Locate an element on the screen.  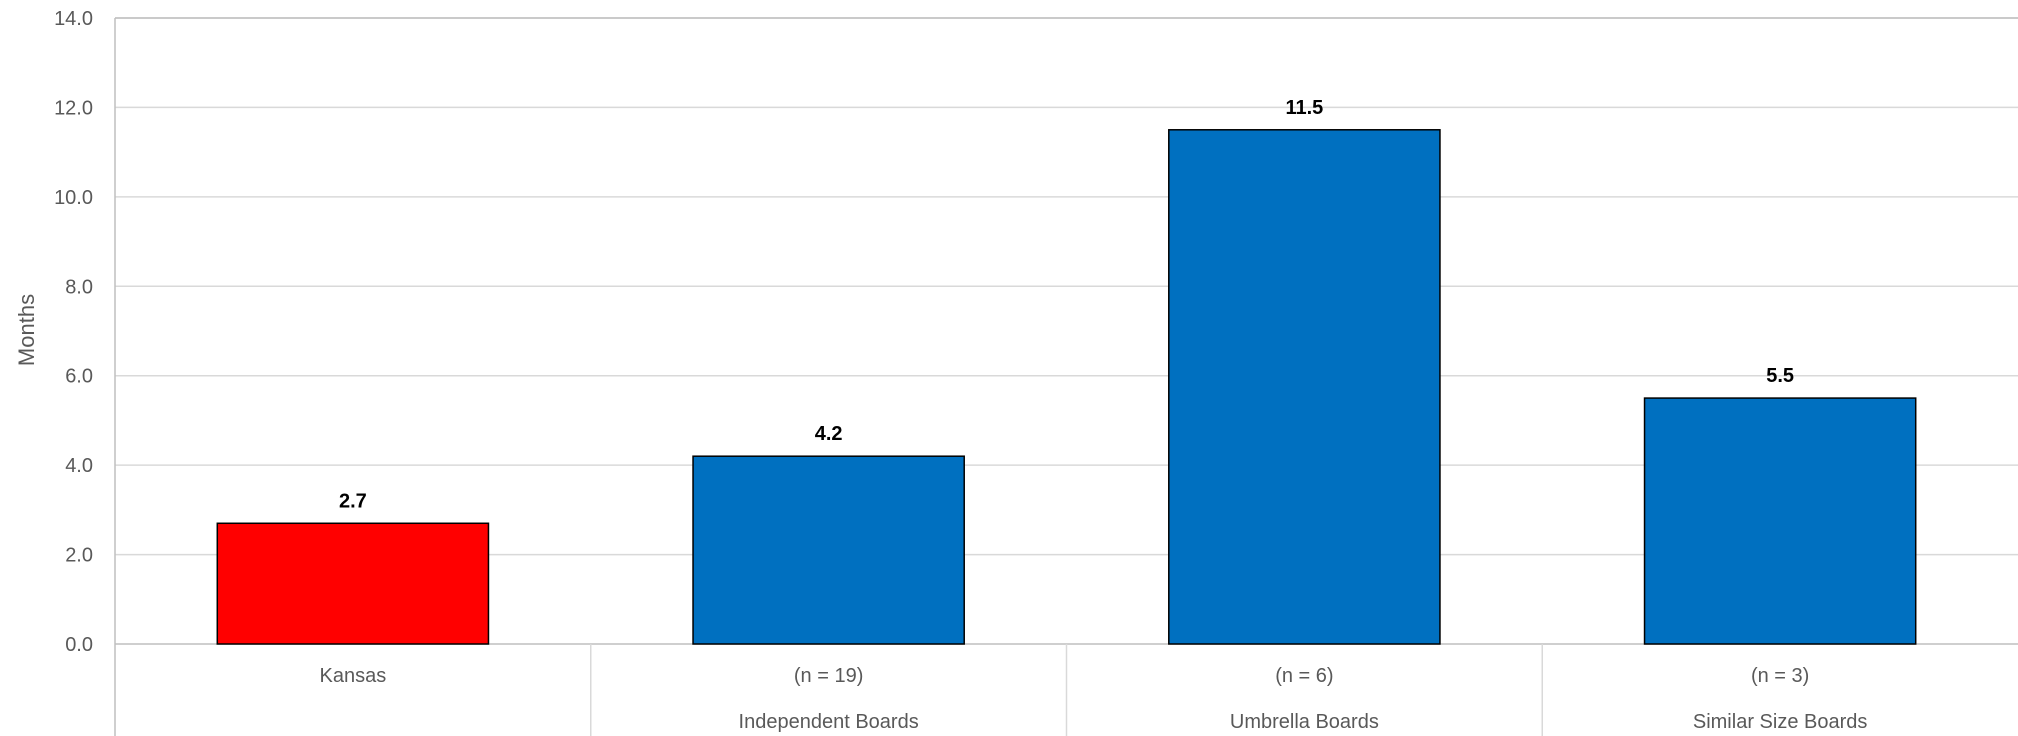
category-label: (n = 19) is located at coordinates (828, 676).